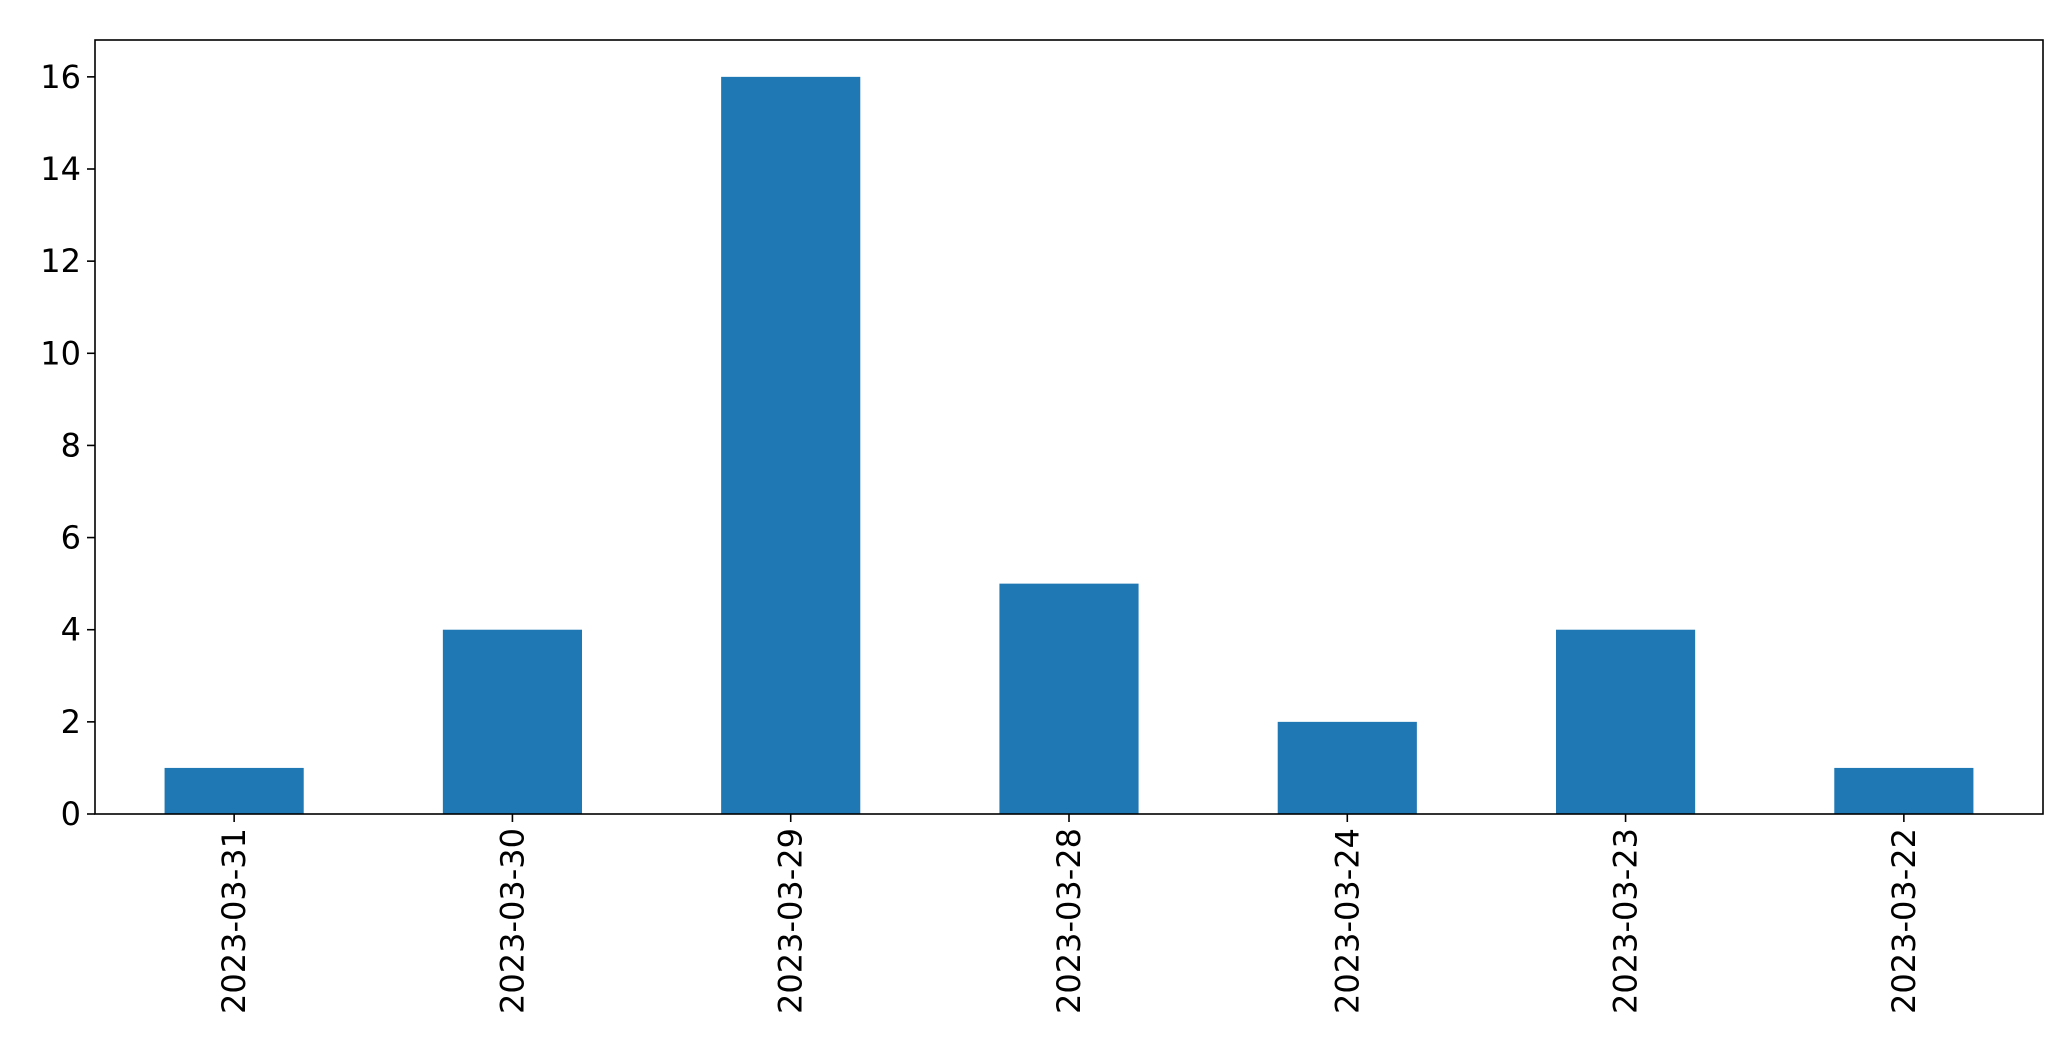  I want to click on y-tick-label: 14, so click(60, 169).